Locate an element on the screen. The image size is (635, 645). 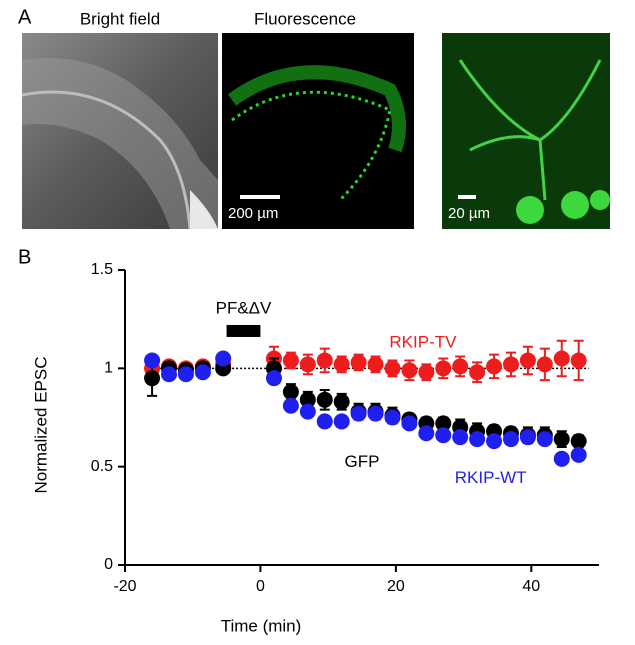
series-label: GFP is located at coordinates (362, 461).